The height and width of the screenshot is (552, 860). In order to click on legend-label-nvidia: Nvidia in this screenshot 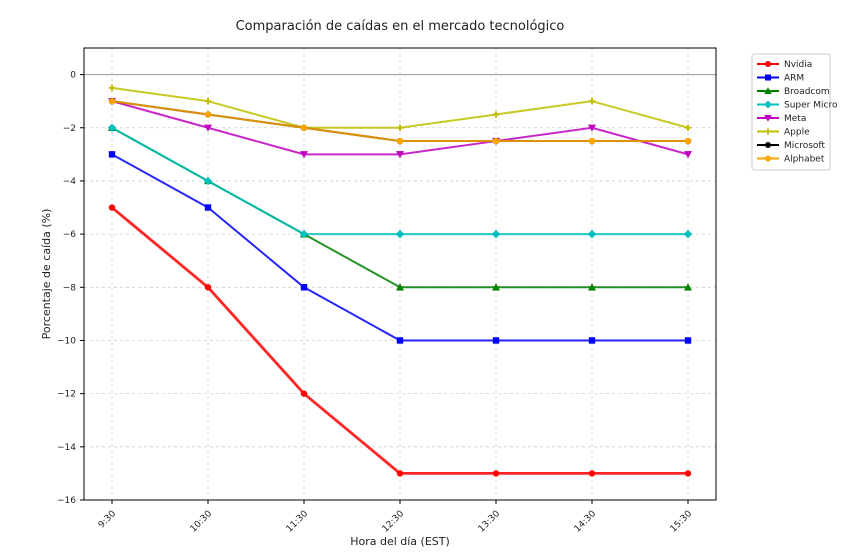, I will do `click(798, 65)`.